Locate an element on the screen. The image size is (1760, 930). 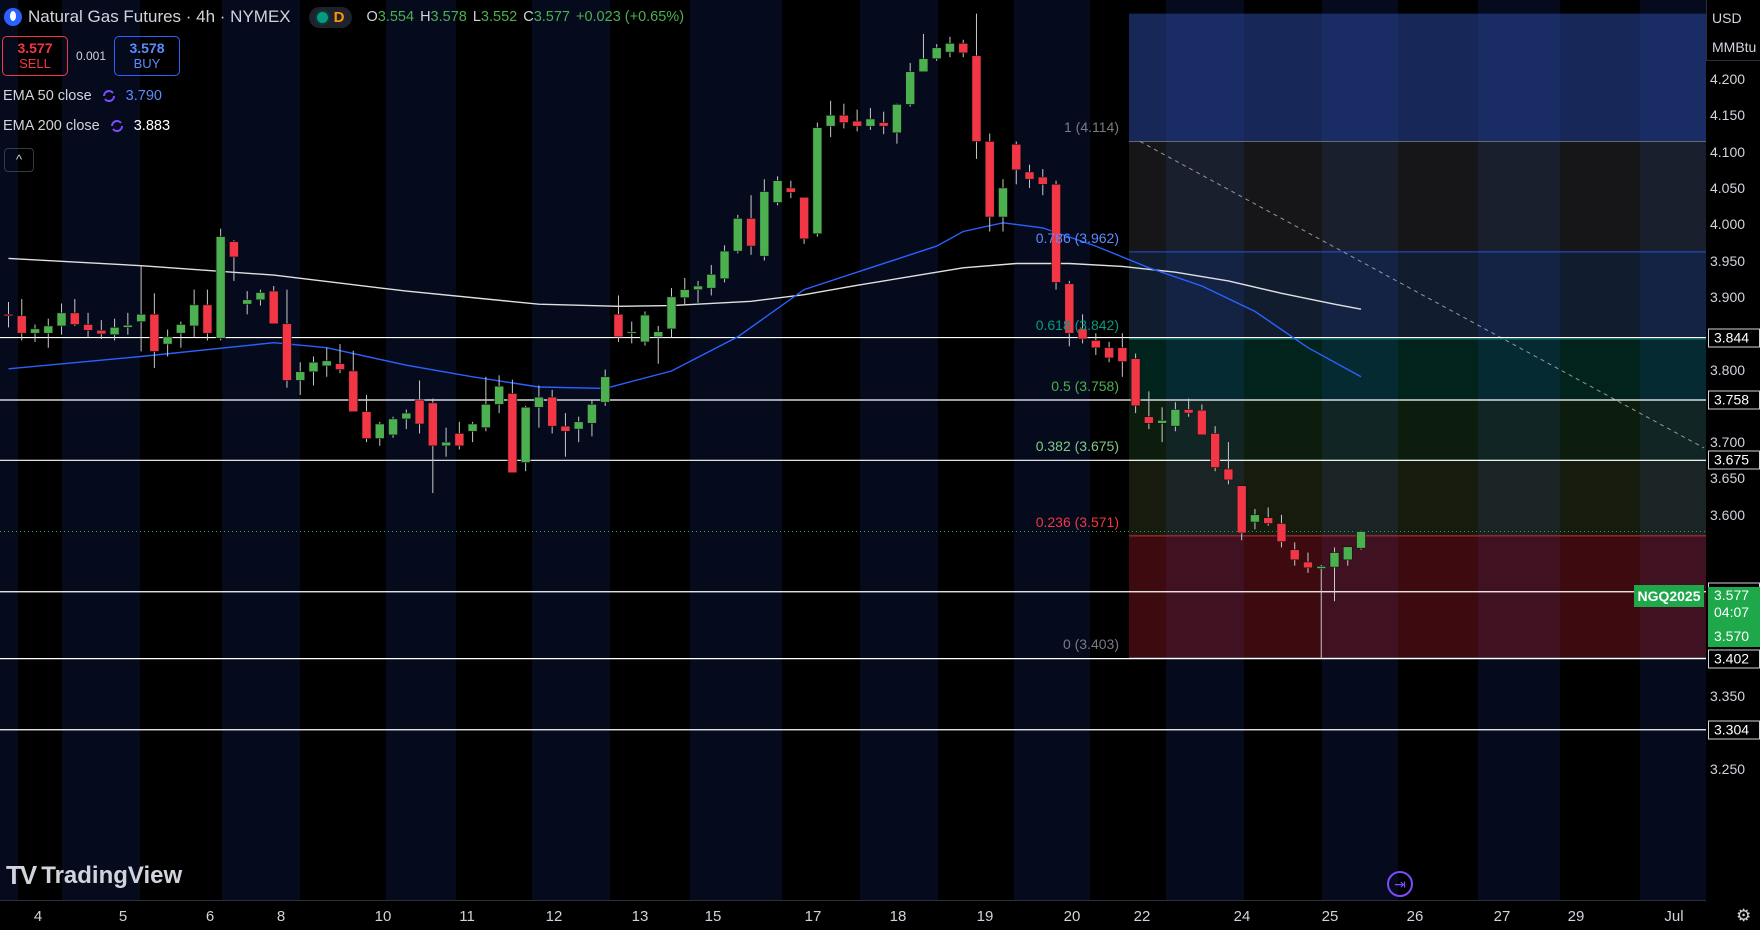
time-tick: 12 is located at coordinates (554, 916).